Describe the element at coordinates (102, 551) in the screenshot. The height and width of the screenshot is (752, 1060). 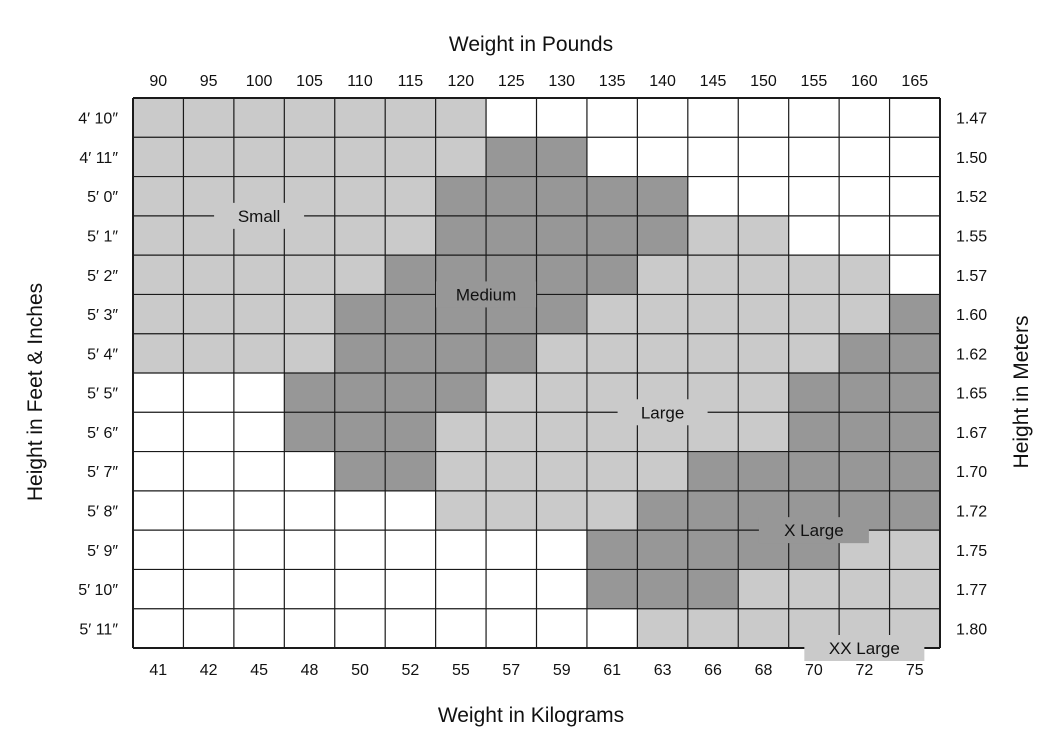
I see `tick-label-feet-inches: 5′ 9″` at that location.